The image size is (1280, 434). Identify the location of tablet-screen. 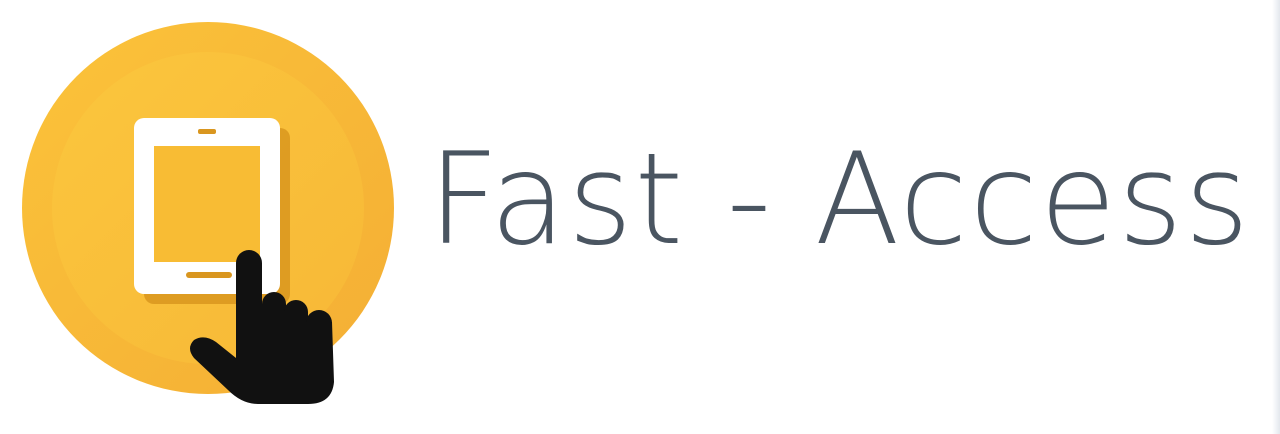
(207, 204).